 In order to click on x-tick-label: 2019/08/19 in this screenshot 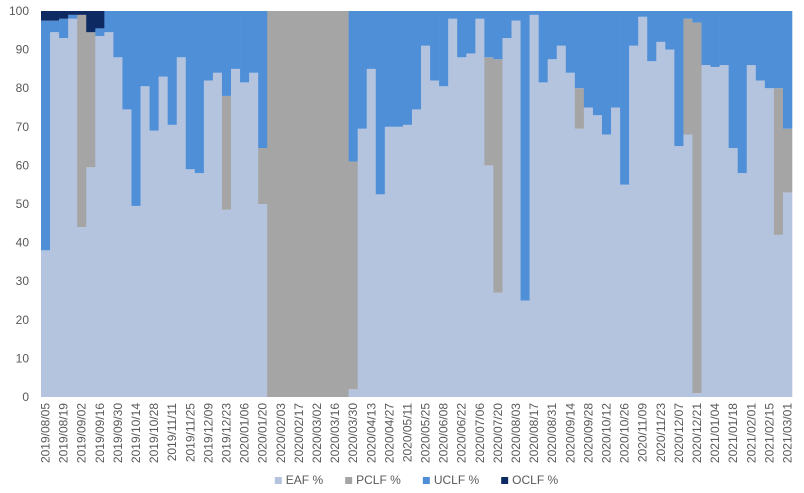, I will do `click(64, 433)`.